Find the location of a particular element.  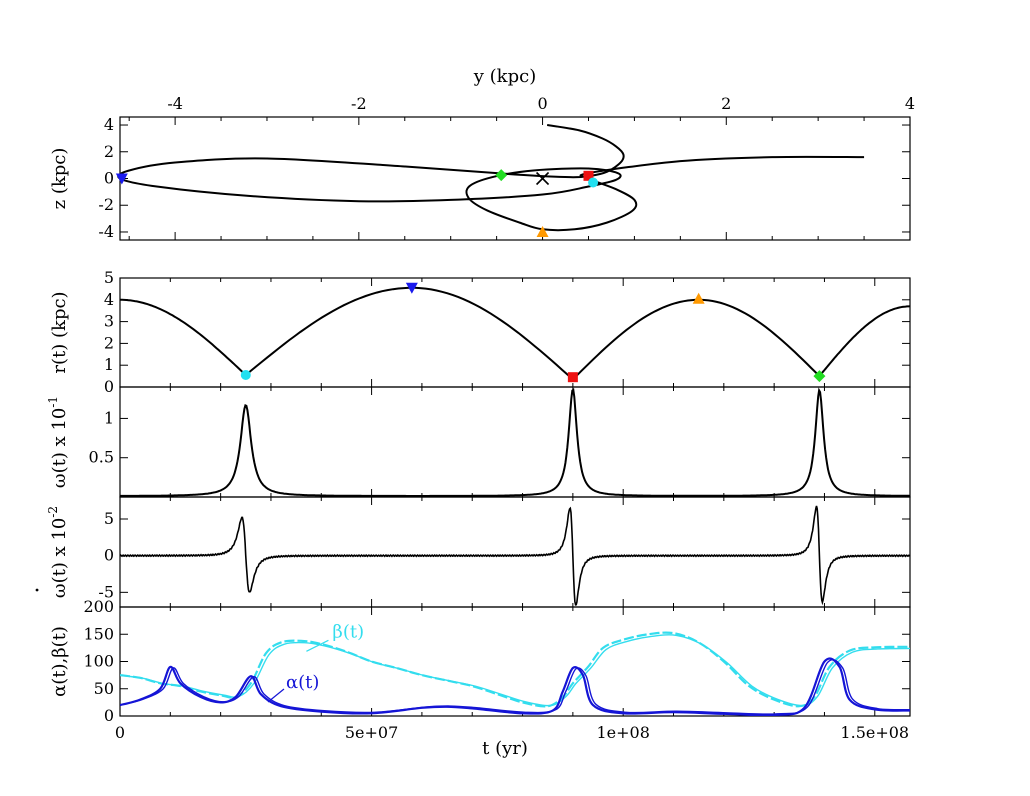

orbit-marker-blue is located at coordinates (121, 179).